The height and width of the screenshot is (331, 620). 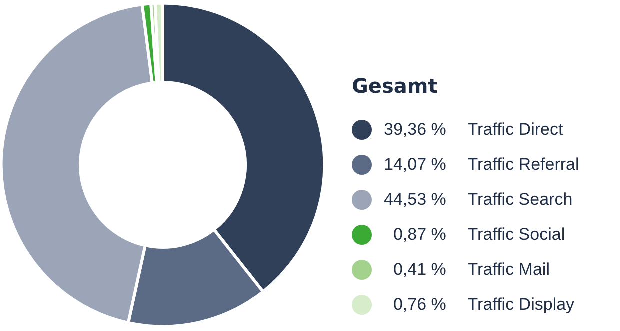 What do you see at coordinates (474, 130) in the screenshot?
I see `legend-label: 39,36 % Traffic Direct` at bounding box center [474, 130].